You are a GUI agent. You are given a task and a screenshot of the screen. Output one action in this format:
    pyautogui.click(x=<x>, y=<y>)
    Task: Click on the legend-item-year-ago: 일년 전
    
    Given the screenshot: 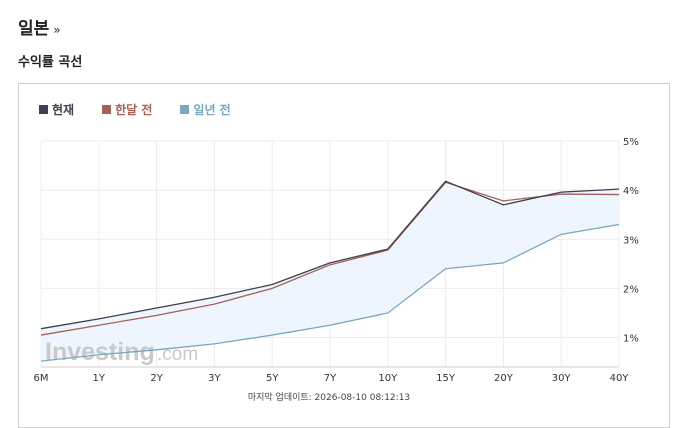 What is the action you would take?
    pyautogui.click(x=205, y=109)
    